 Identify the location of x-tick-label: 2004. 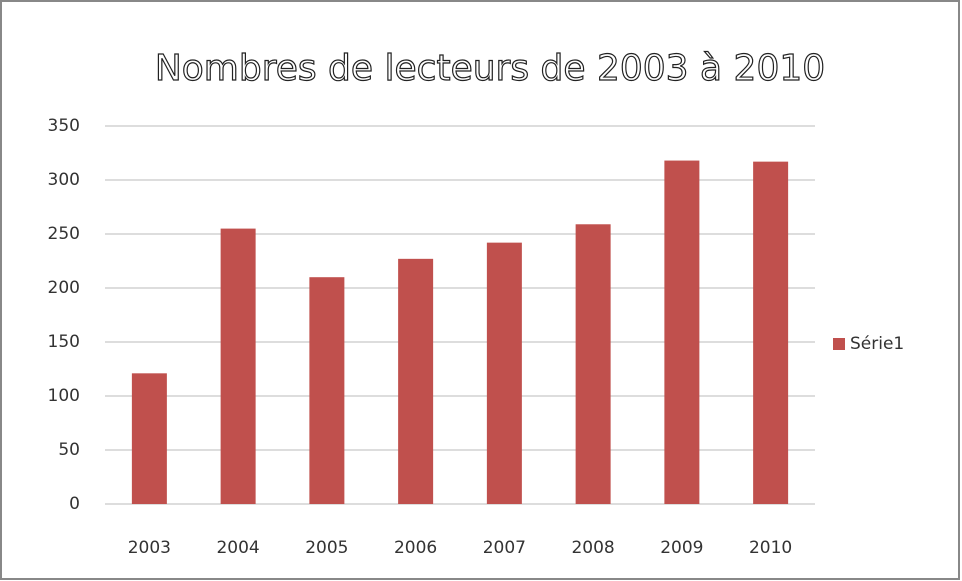
(237, 548).